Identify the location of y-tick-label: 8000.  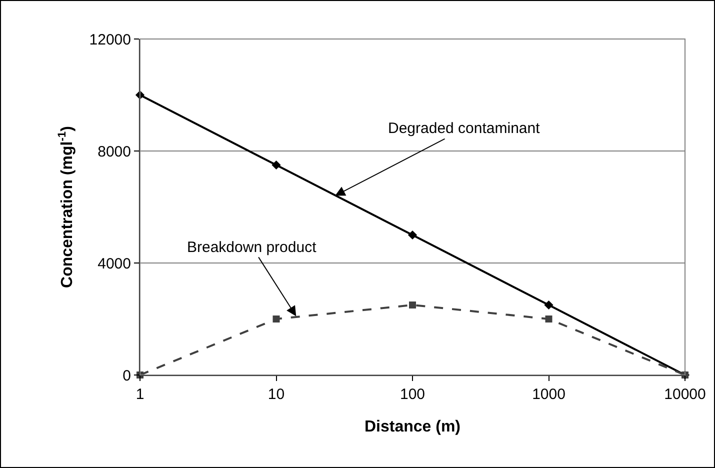
(114, 151).